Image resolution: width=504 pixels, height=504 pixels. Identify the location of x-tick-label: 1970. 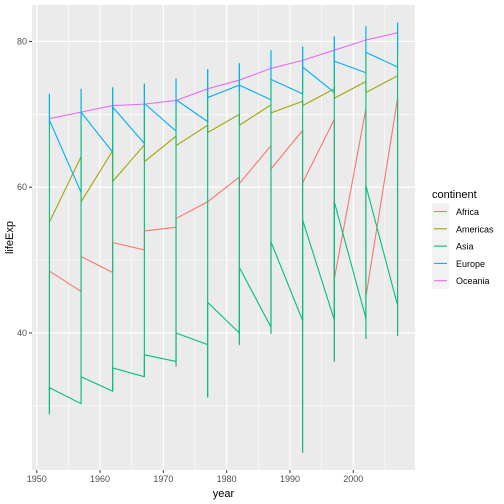
(163, 479).